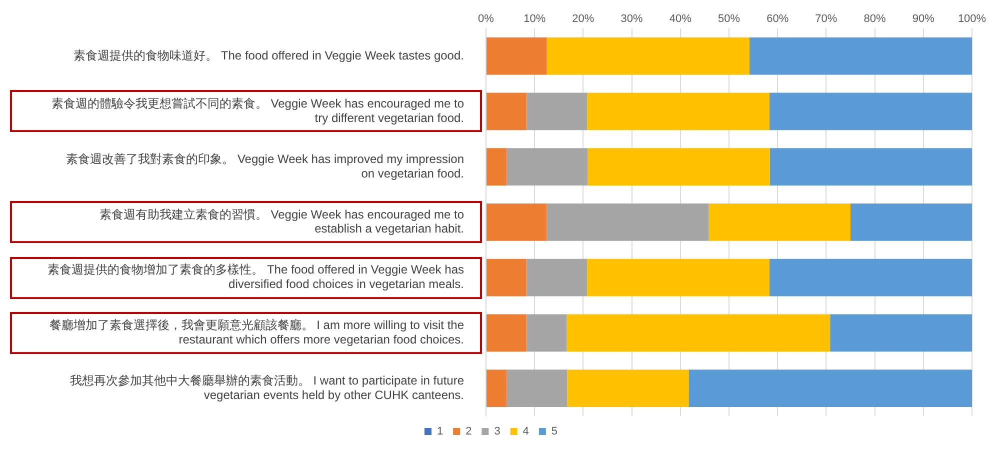 The width and height of the screenshot is (997, 451). I want to click on x-tick-label: 80%, so click(875, 18).